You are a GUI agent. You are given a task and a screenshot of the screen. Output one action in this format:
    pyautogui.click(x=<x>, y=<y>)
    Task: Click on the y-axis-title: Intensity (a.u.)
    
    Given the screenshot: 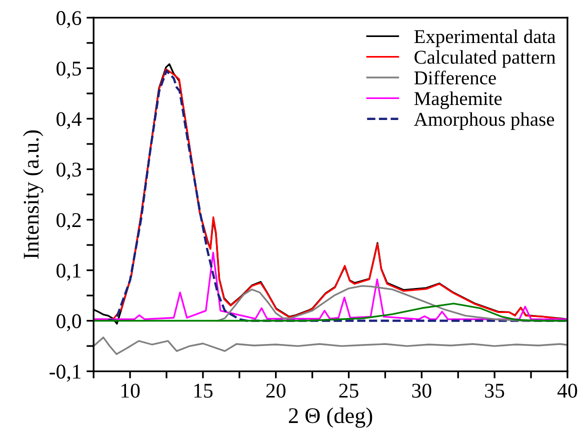 What is the action you would take?
    pyautogui.click(x=33, y=194)
    